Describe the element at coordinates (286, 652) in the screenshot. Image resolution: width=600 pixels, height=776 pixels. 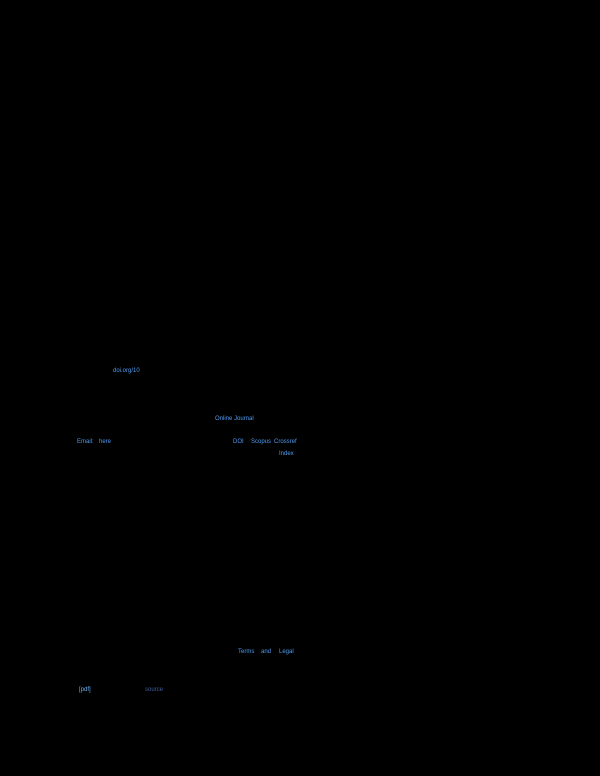
I see `link-legal-hyperlink: Legal` at that location.